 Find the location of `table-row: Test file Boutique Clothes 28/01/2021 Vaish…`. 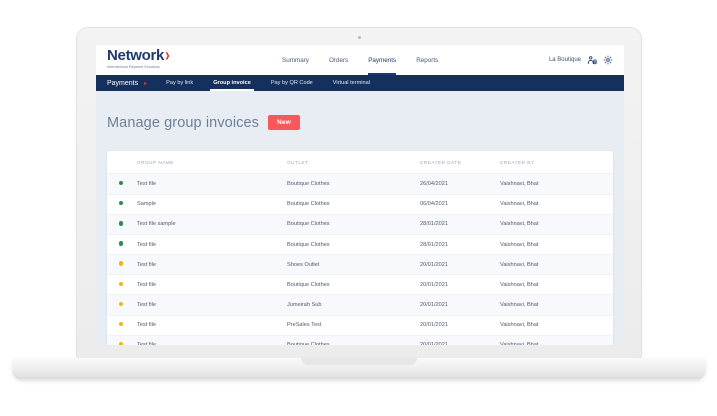

table-row: Test file Boutique Clothes 28/01/2021 Vaish… is located at coordinates (360, 244).